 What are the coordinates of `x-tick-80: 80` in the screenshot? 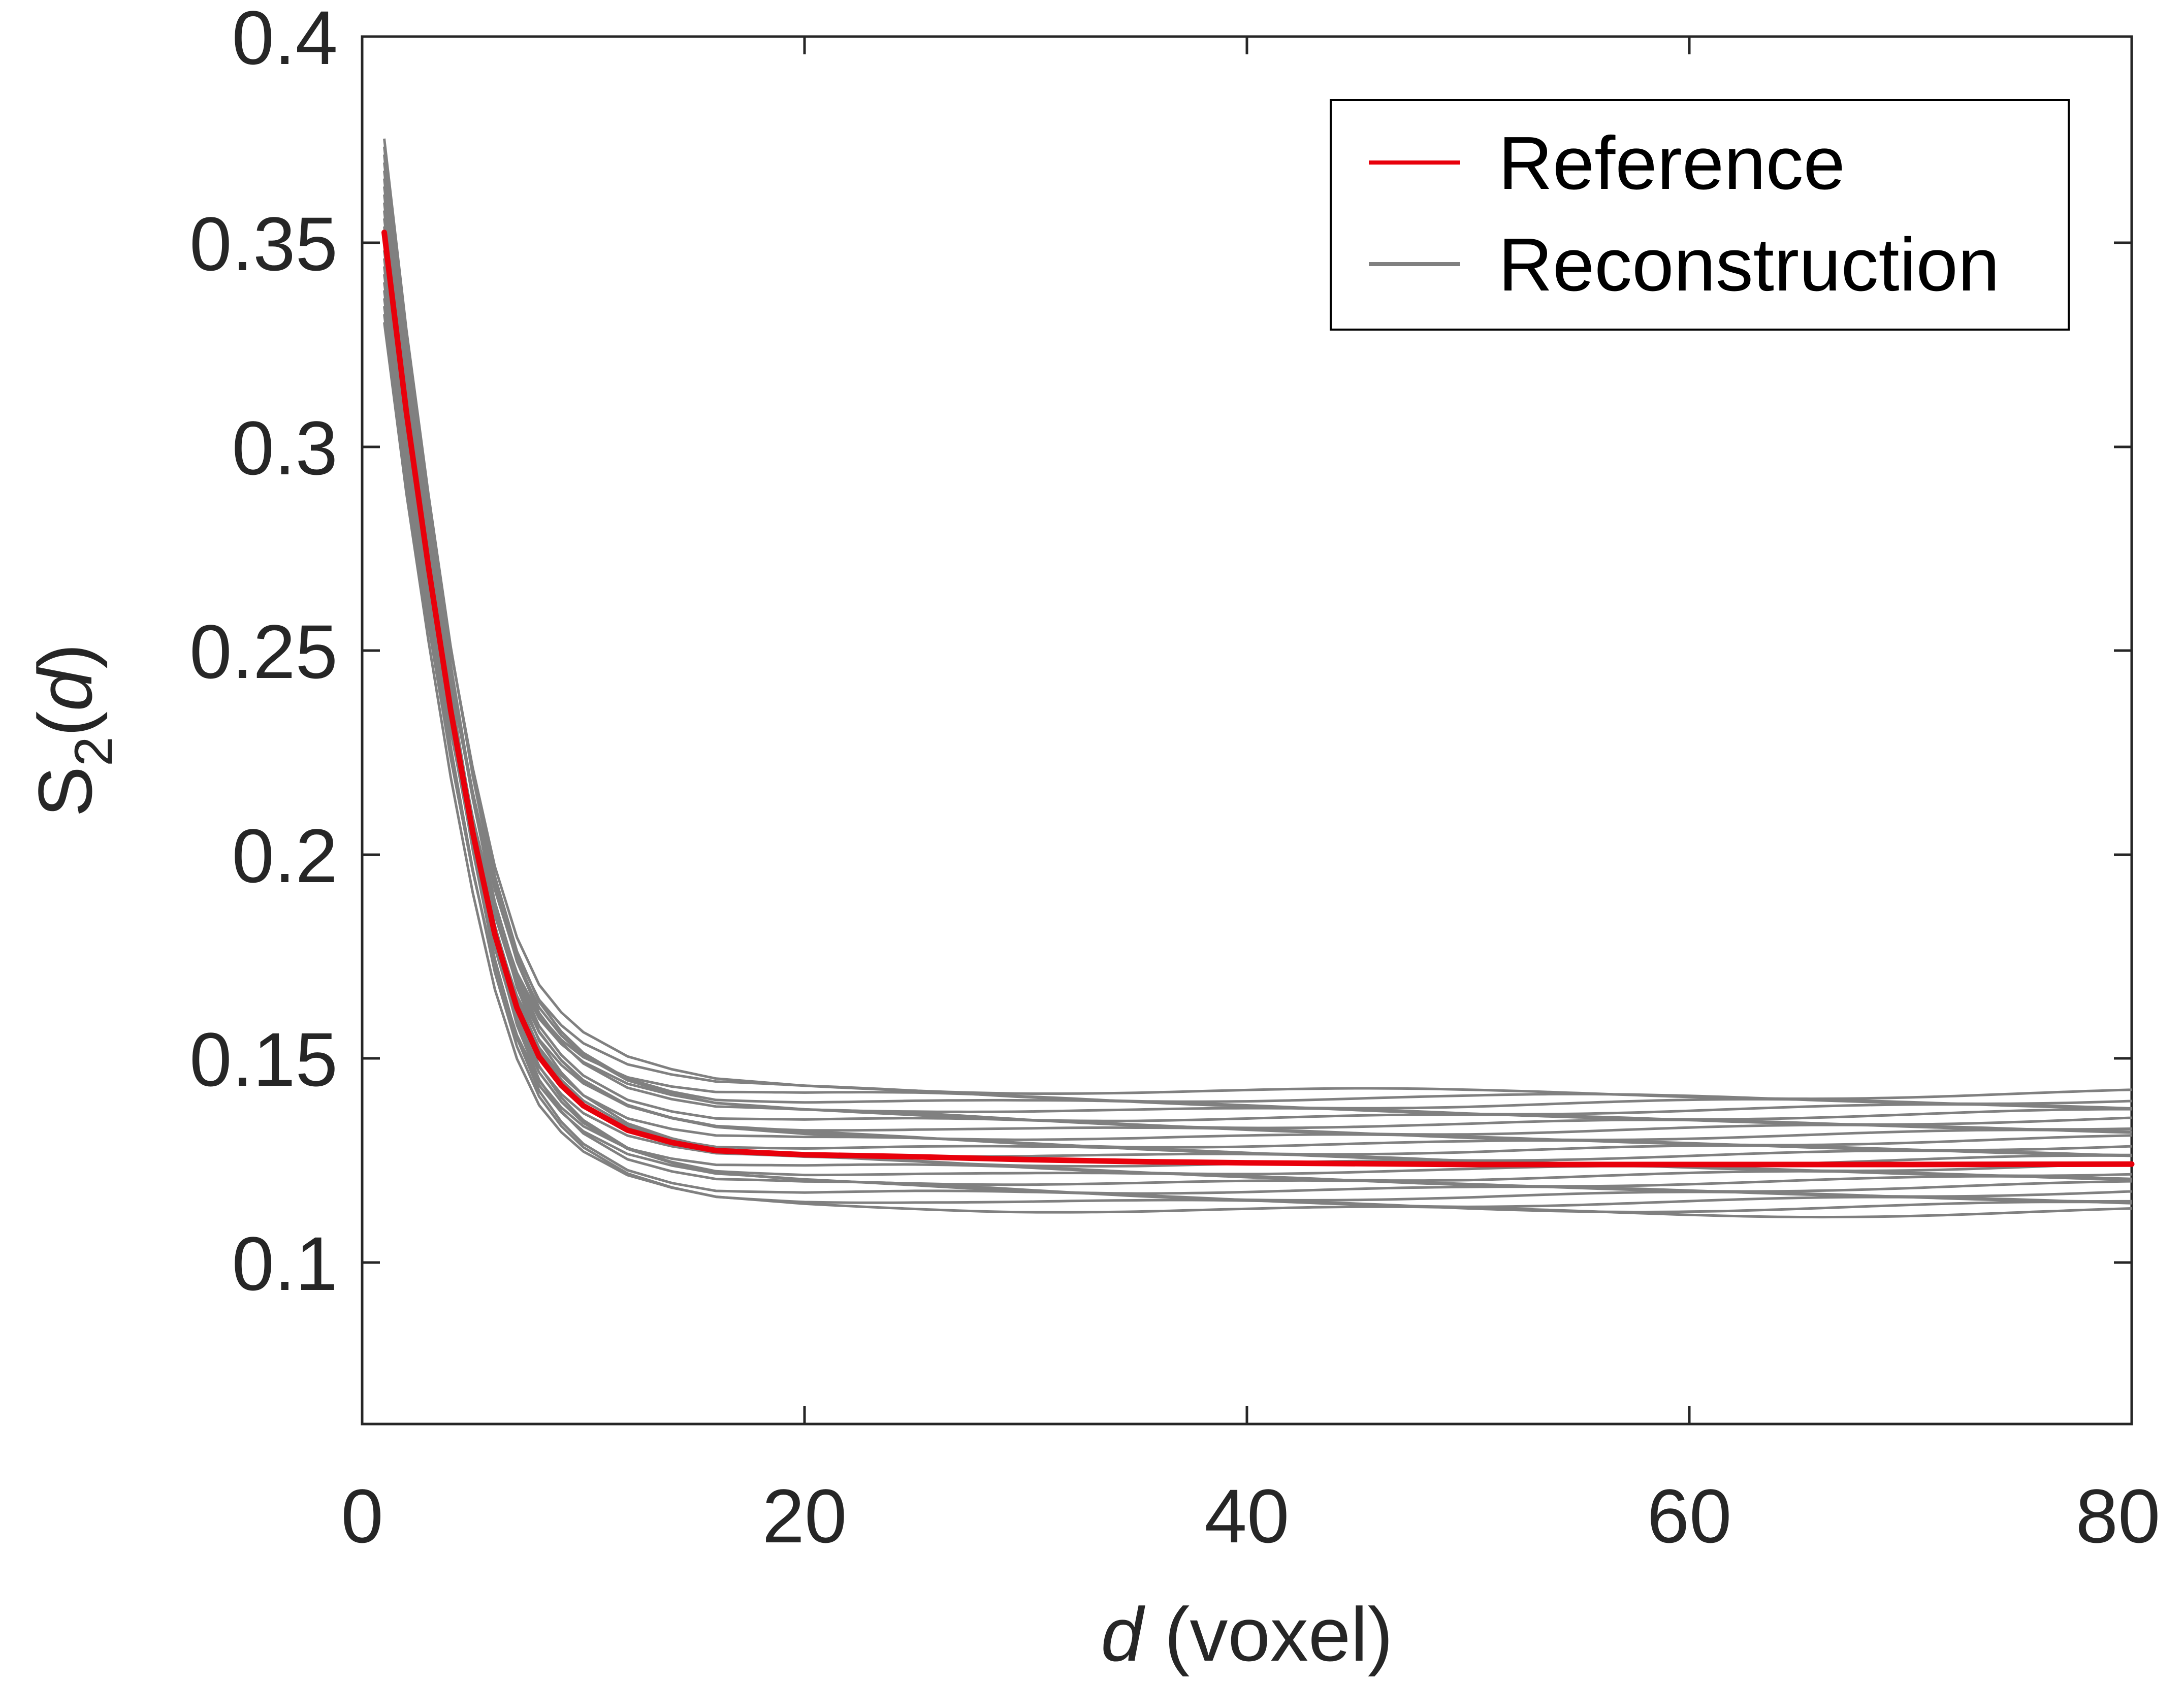 It's located at (2118, 1516).